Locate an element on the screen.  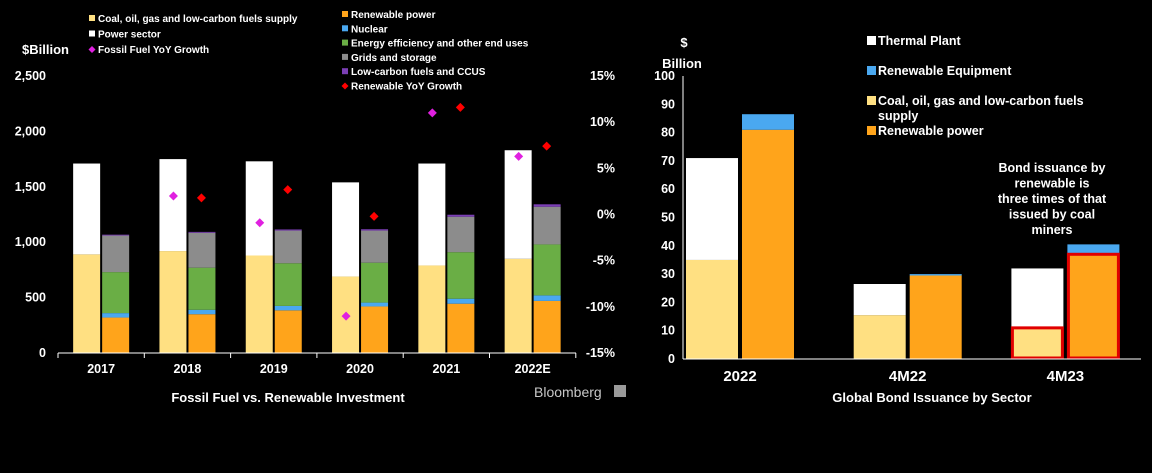
bar-power-sector-2021 is located at coordinates (432, 214).